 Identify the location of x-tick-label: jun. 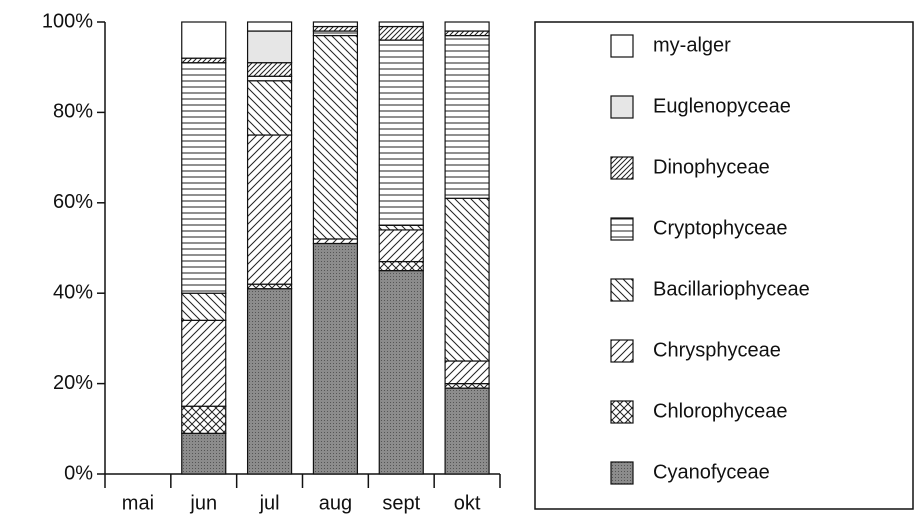
(203, 503).